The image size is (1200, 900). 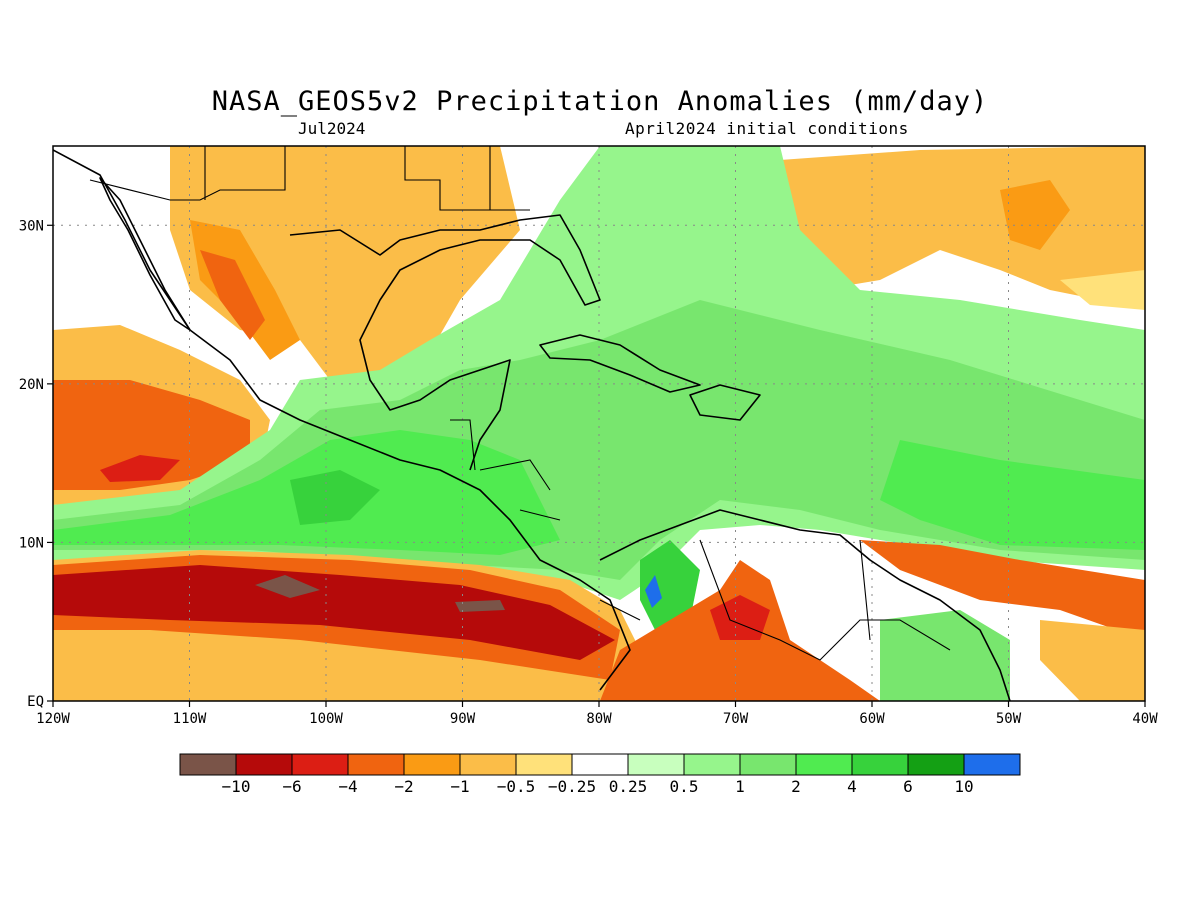 I want to click on colorbar-label: −4, so click(x=347, y=786).